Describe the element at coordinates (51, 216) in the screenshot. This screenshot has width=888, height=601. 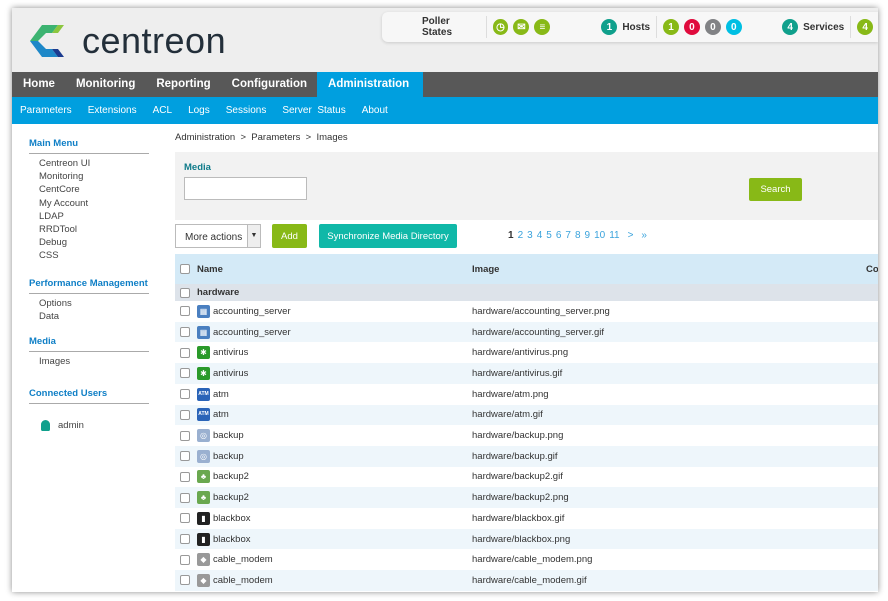
I see `sidebar-item: LDAP` at that location.